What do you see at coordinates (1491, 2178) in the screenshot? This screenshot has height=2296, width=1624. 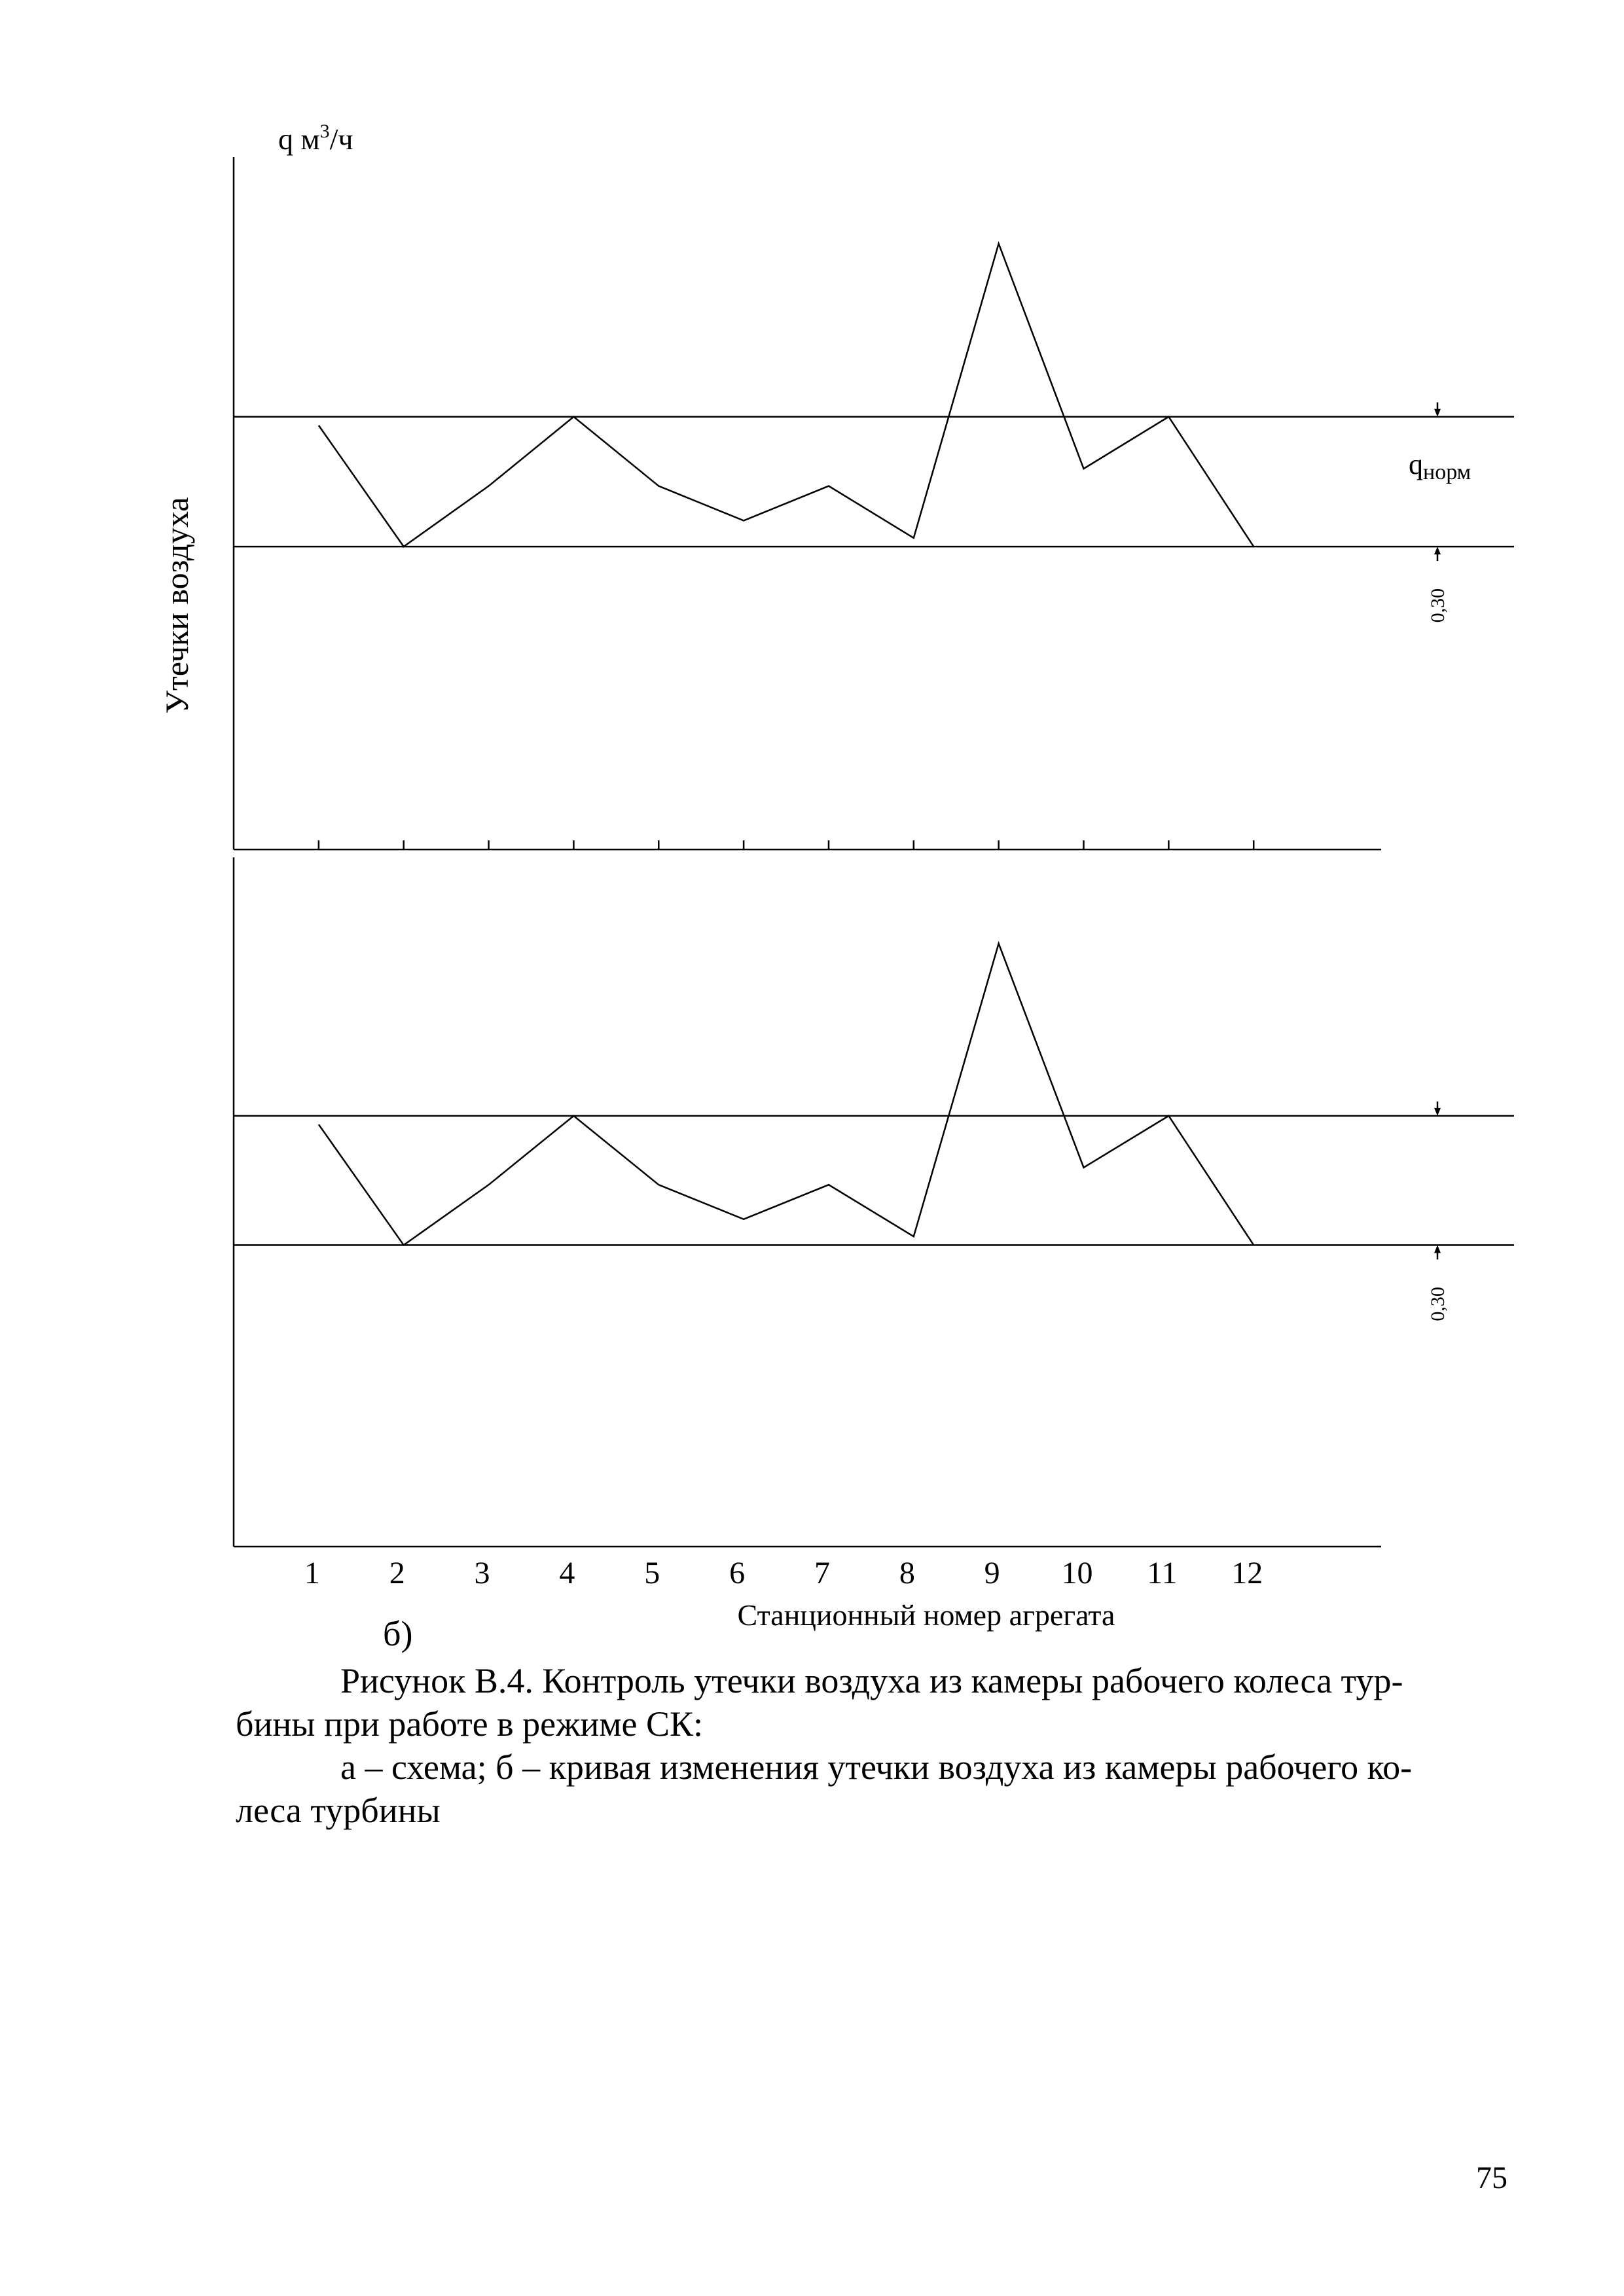 I see `page-number: 75` at bounding box center [1491, 2178].